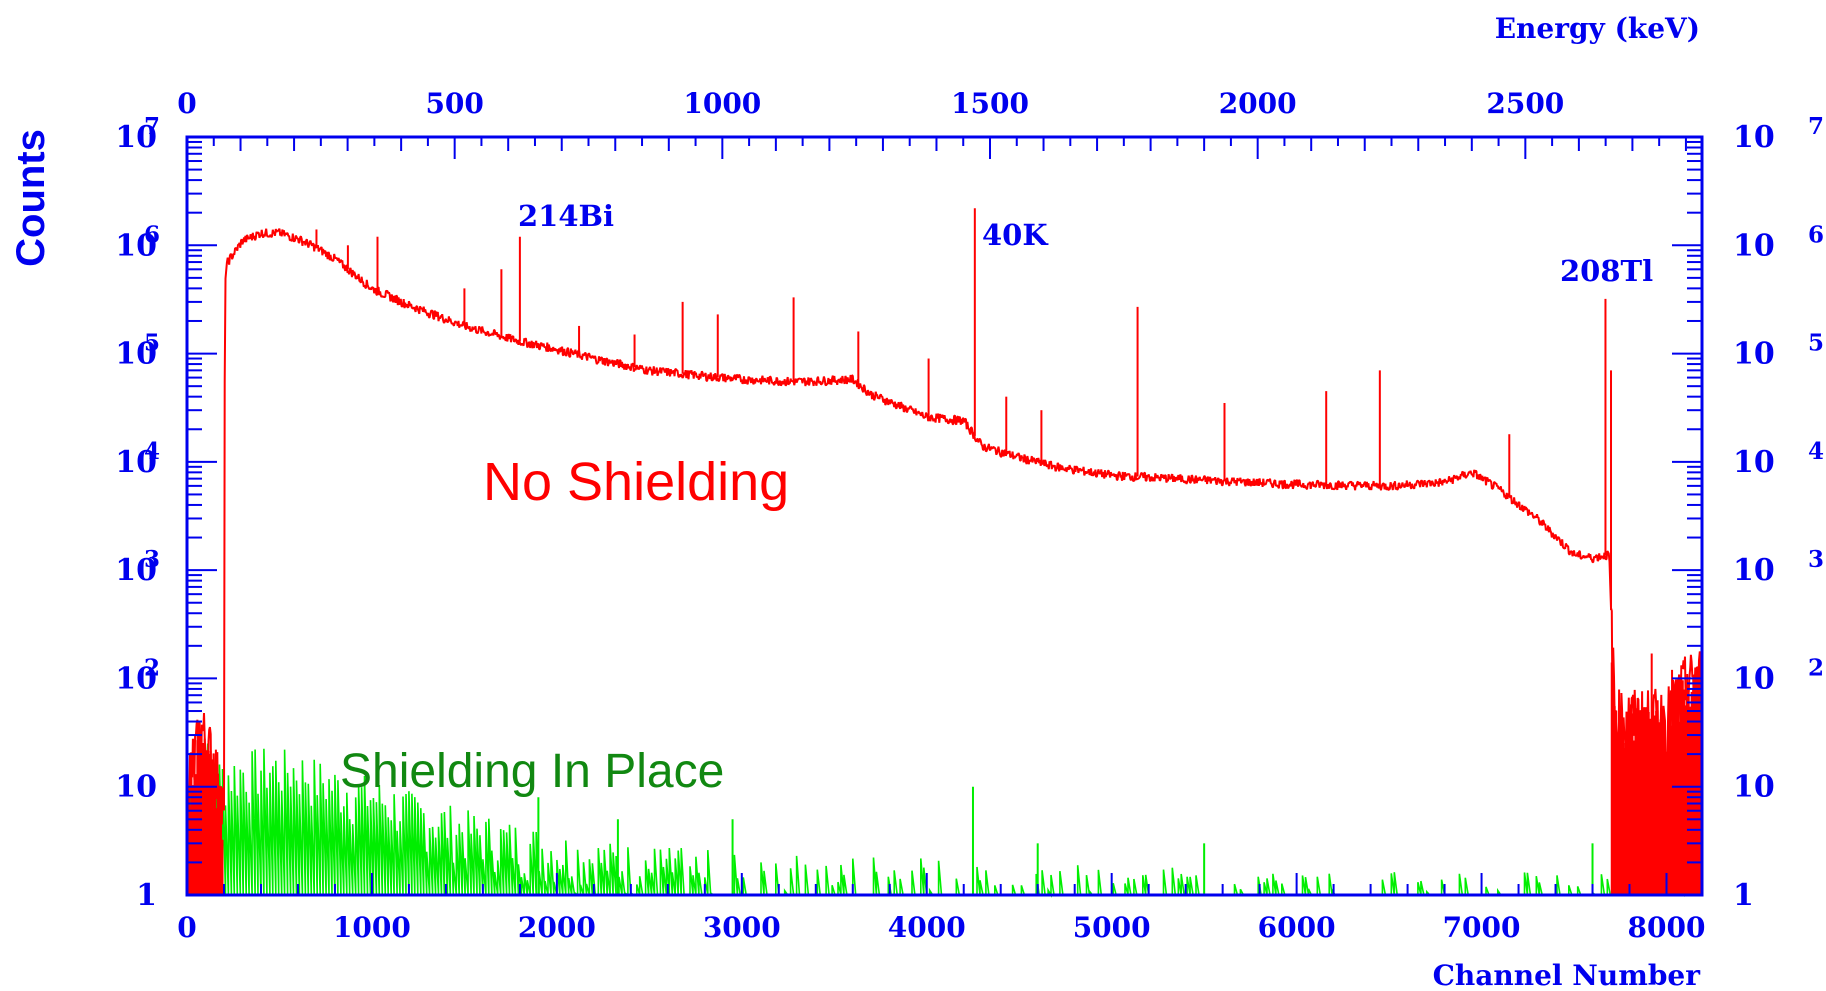  I want to click on left-tick-label-6: 10, so click(136, 787).